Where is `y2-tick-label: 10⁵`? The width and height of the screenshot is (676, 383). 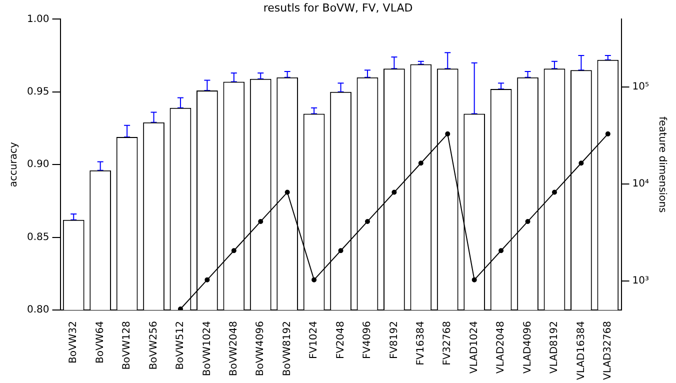 y2-tick-label: 10⁵ is located at coordinates (640, 87).